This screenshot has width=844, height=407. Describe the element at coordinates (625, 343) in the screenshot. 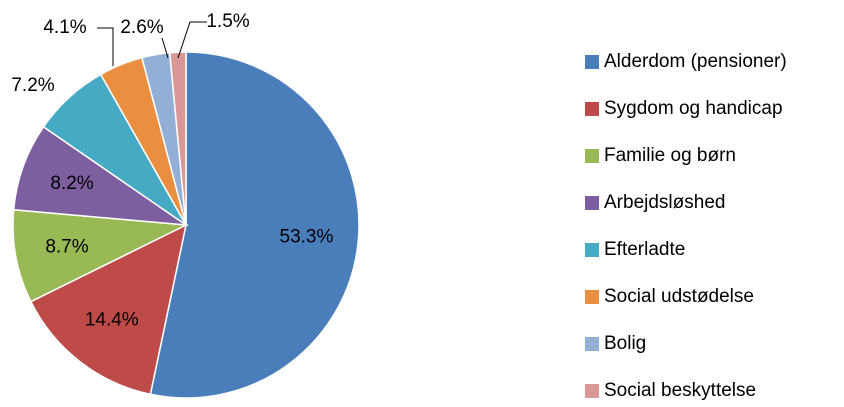

I see `legend-label: Bolig` at that location.